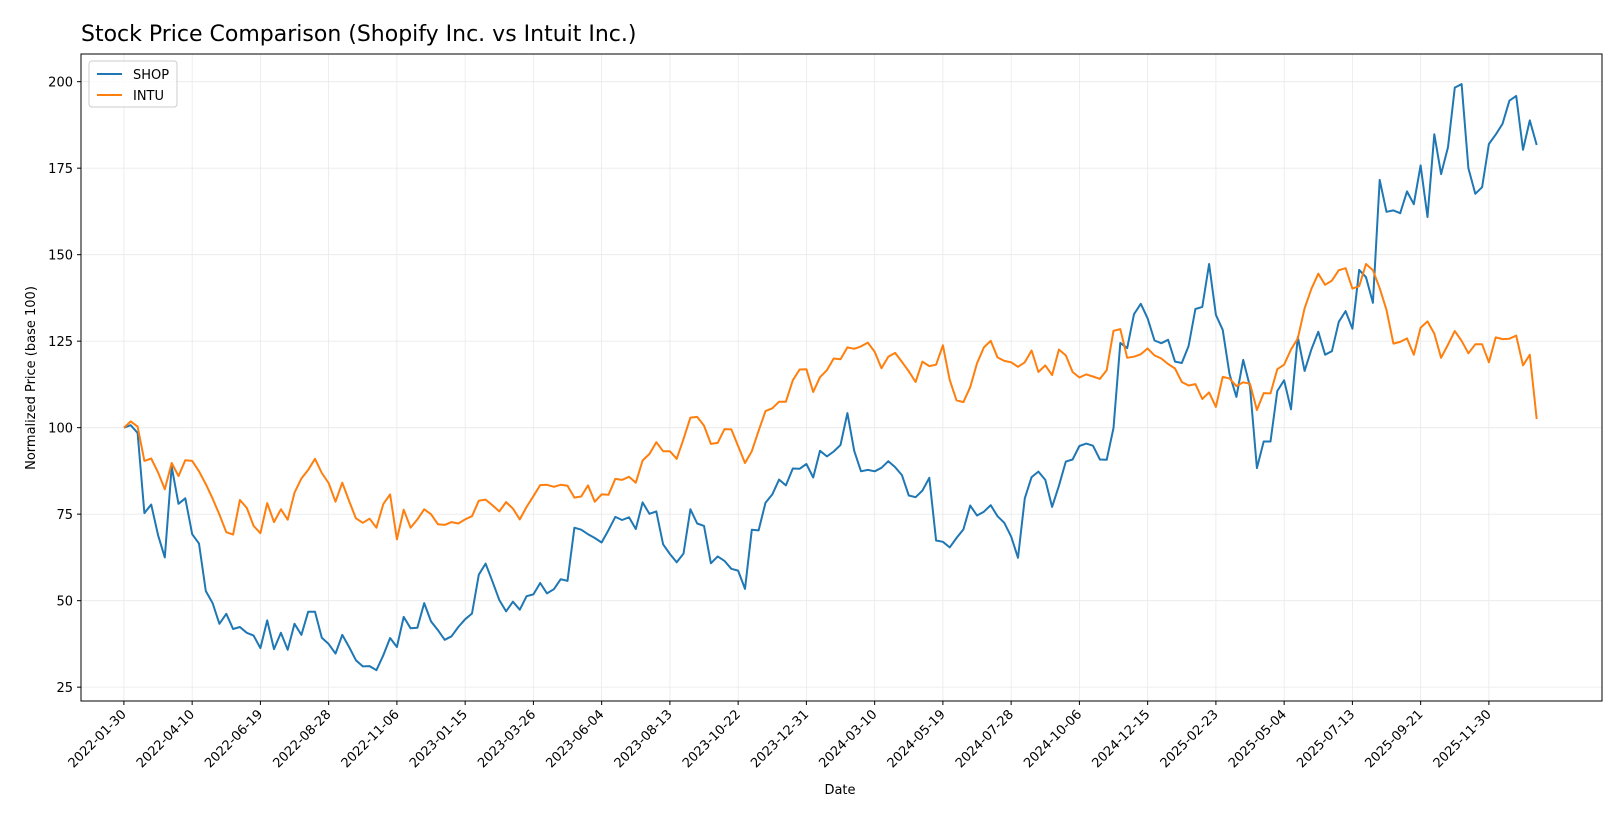 This screenshot has height=819, width=1620. What do you see at coordinates (148, 96) in the screenshot?
I see `legend-label-intu: INTU` at bounding box center [148, 96].